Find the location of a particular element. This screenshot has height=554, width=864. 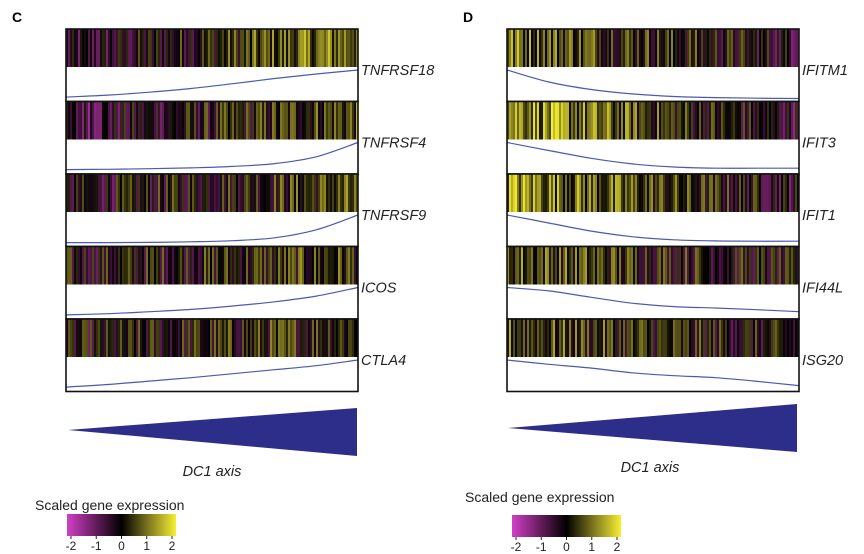

panel-letter: D is located at coordinates (468, 17).